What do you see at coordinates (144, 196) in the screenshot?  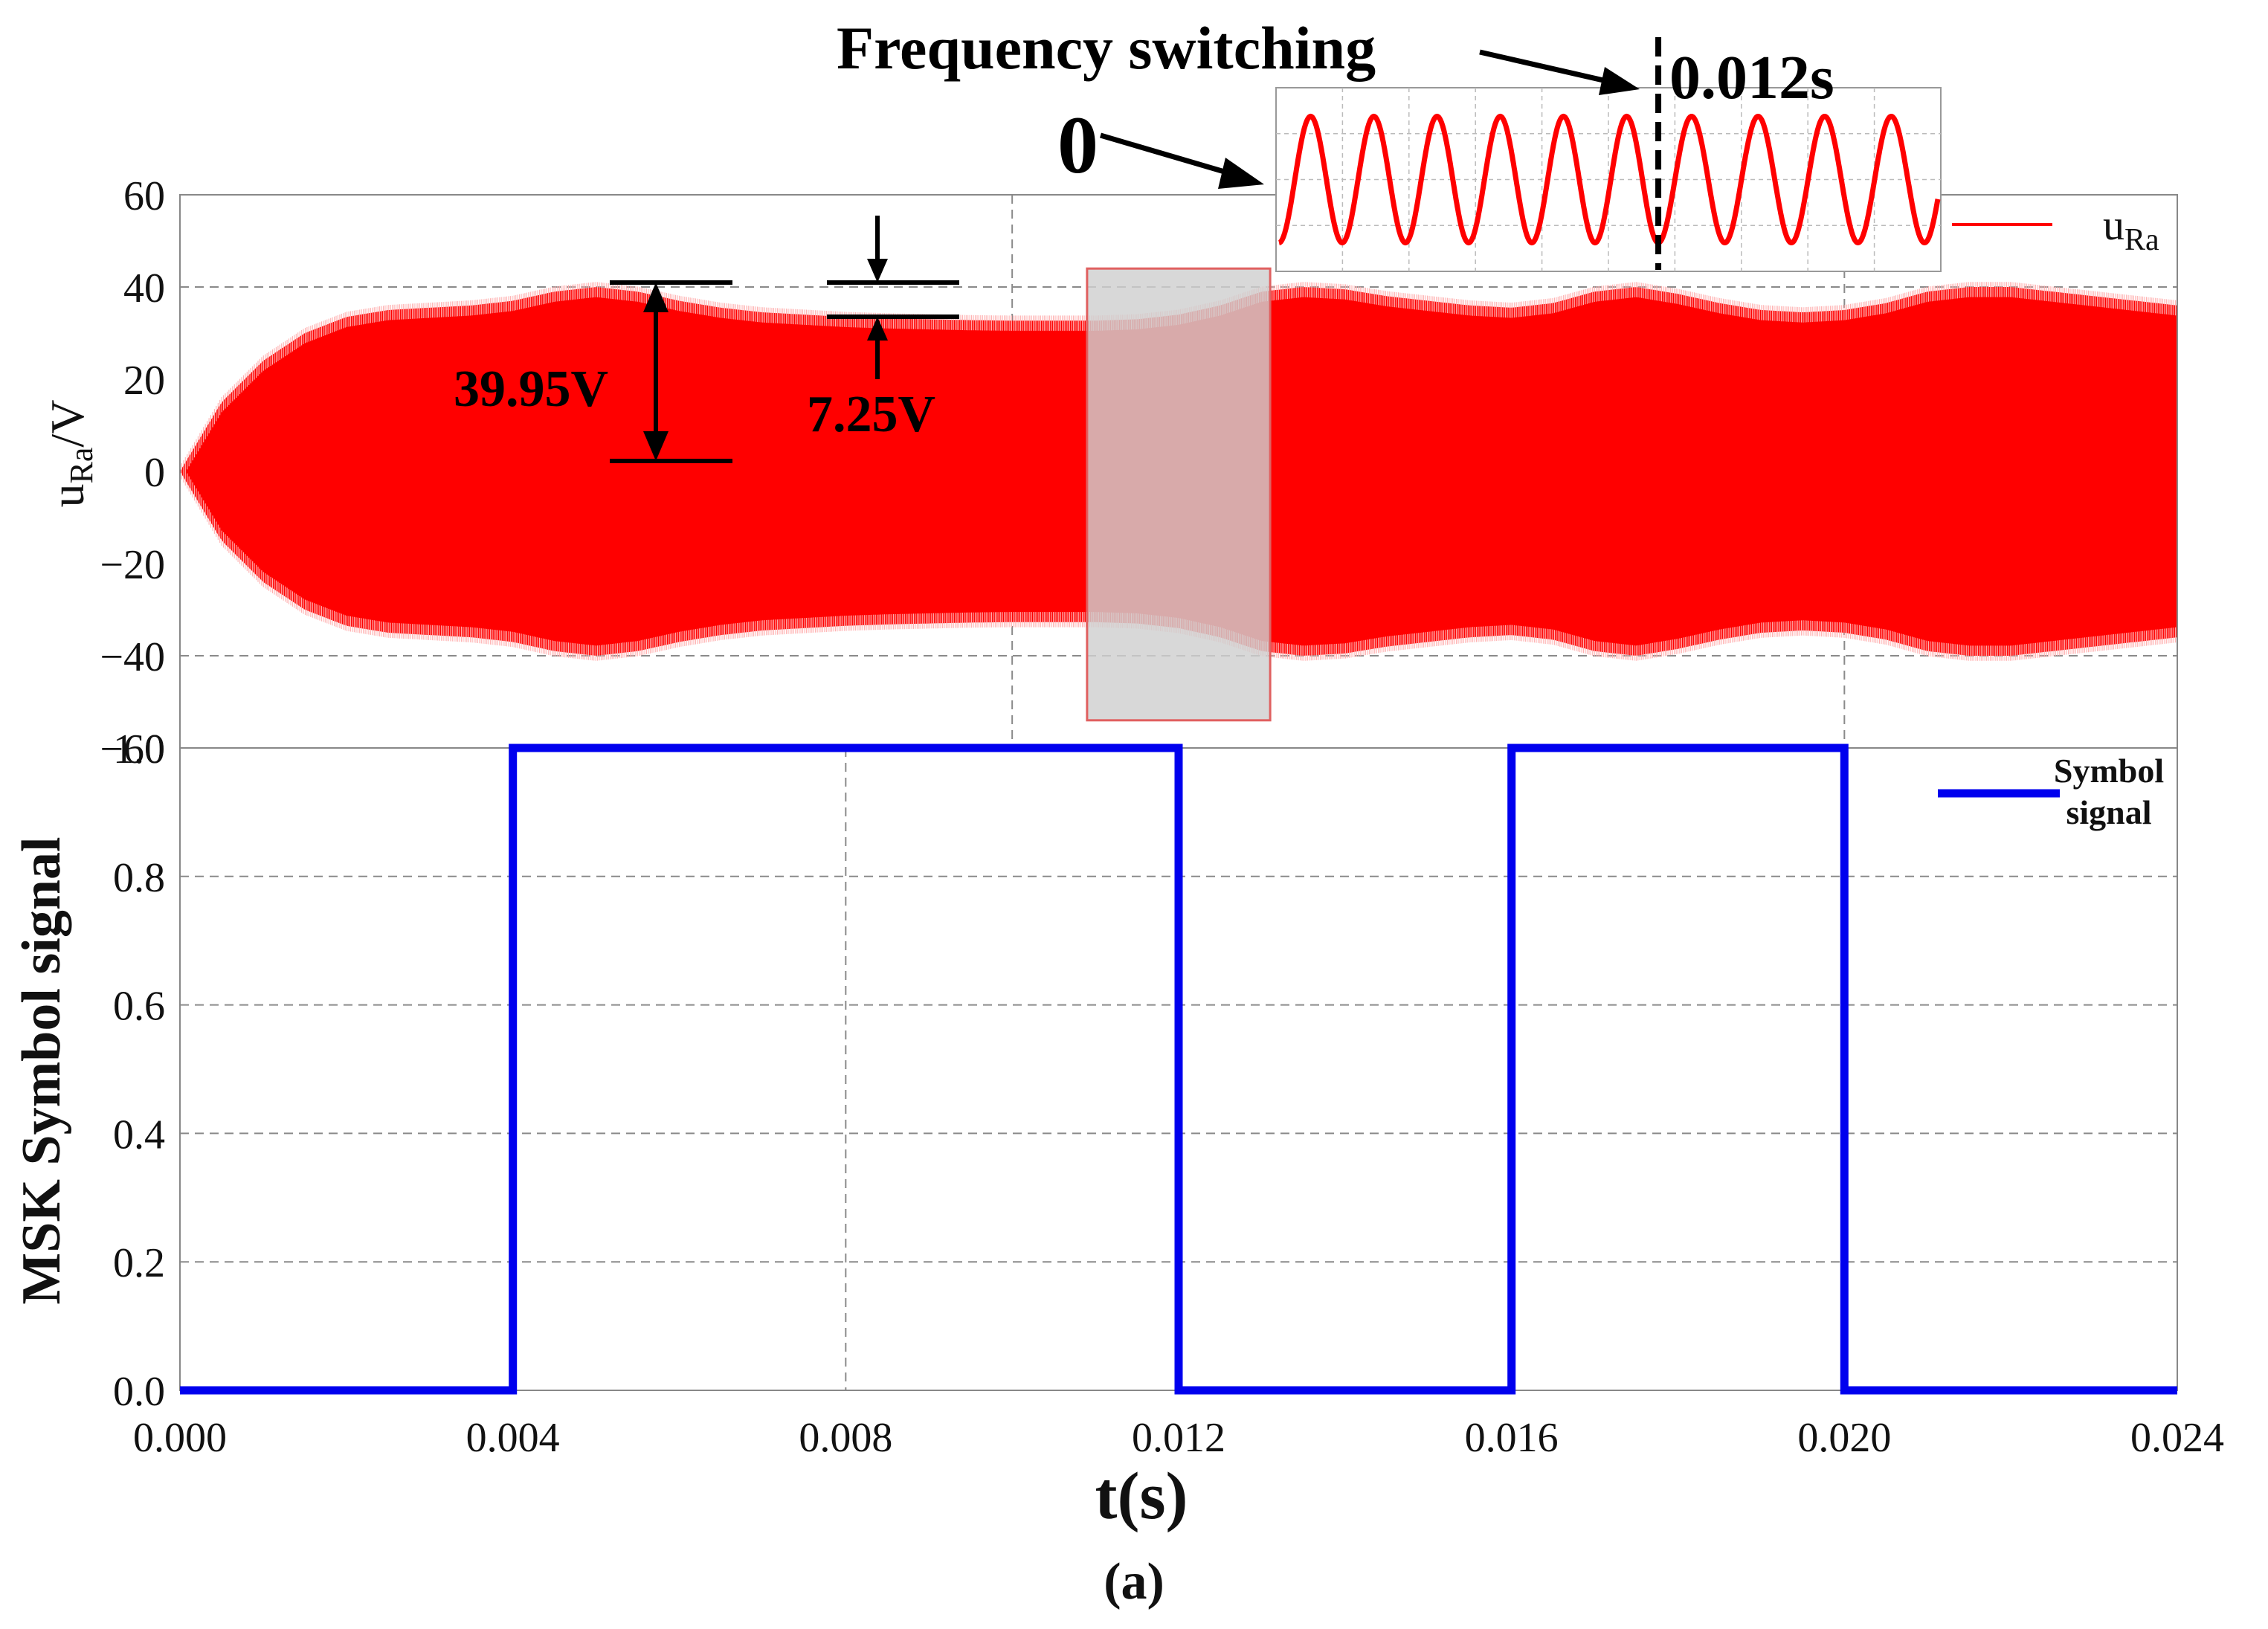 I see `voltage-y-tick-label: 60` at bounding box center [144, 196].